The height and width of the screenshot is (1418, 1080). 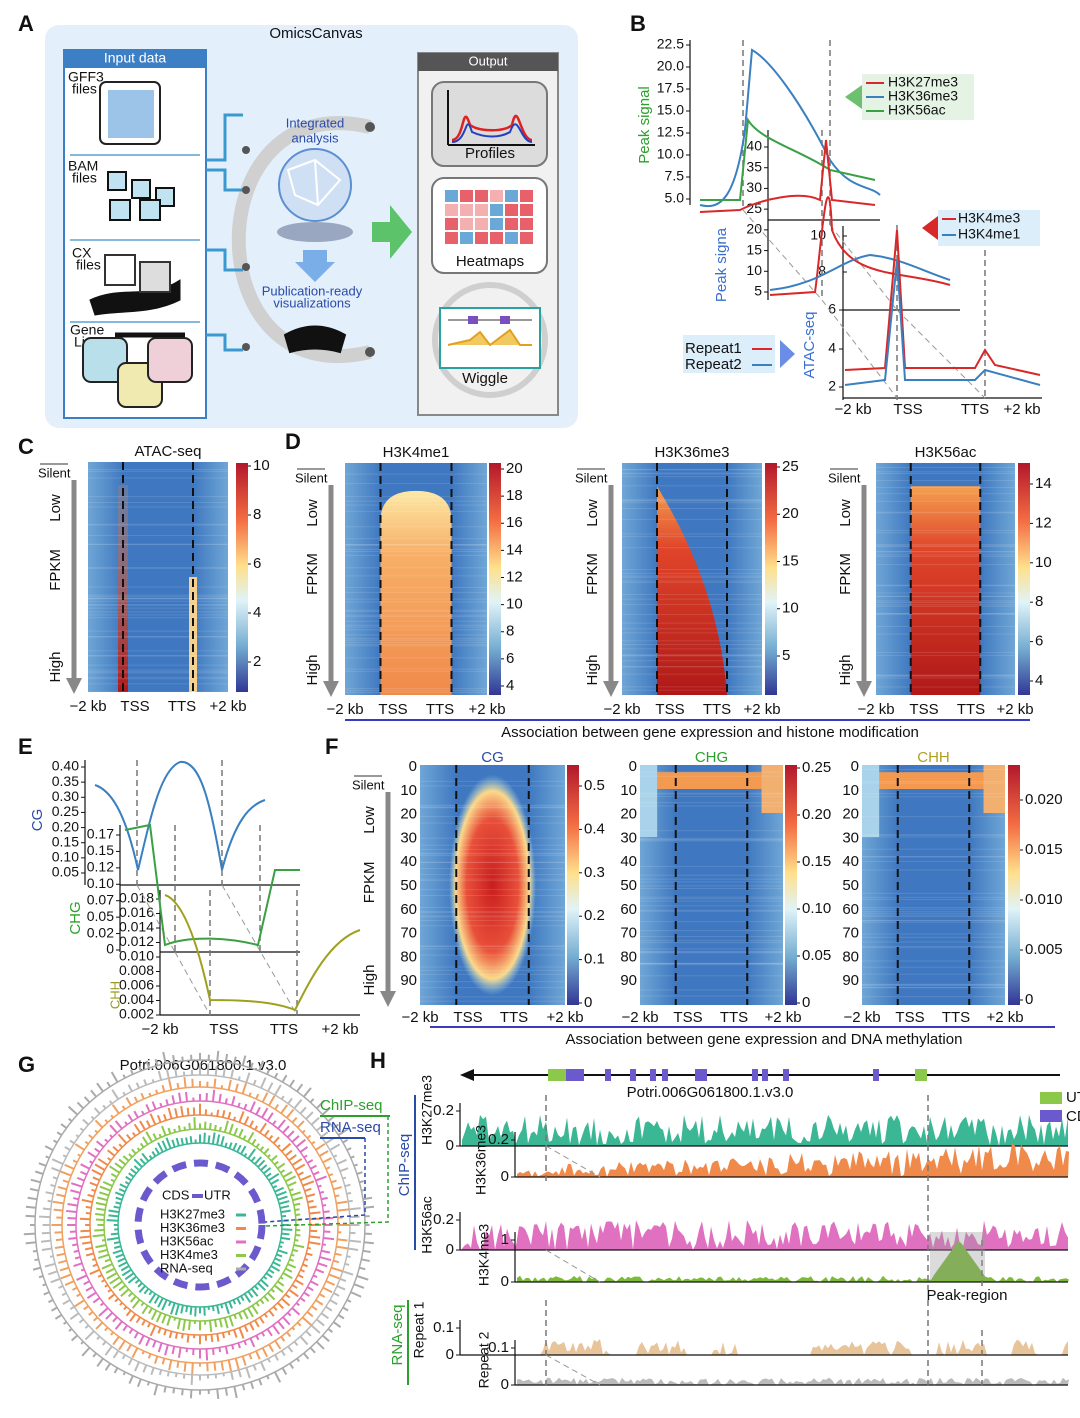 What do you see at coordinates (134, 706) in the screenshot?
I see `label: TSS` at bounding box center [134, 706].